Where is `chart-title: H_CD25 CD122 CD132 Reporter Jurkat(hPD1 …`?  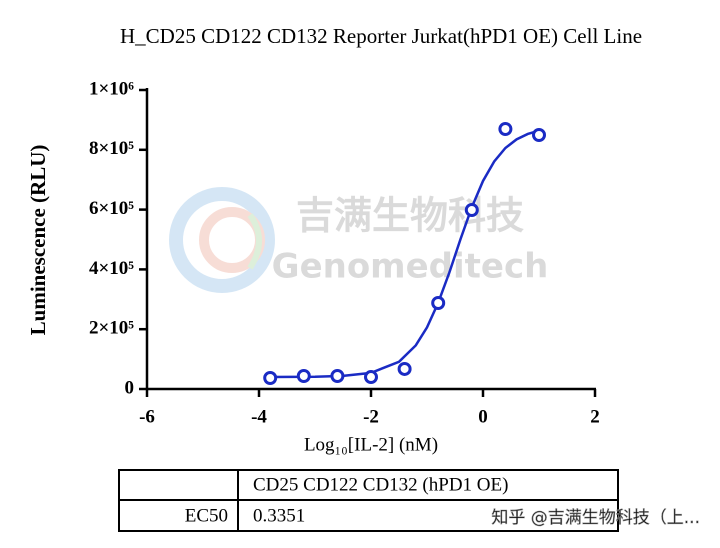
chart-title: H_CD25 CD122 CD132 Reporter Jurkat(hPD1 … is located at coordinates (381, 36).